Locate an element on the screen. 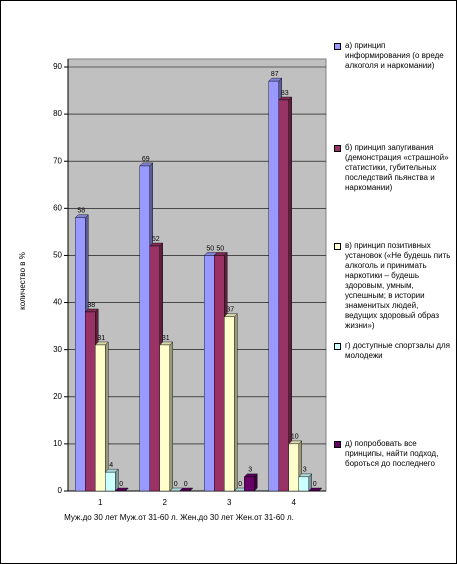 This screenshot has width=457, height=564. value-label: 4 is located at coordinates (111, 465).